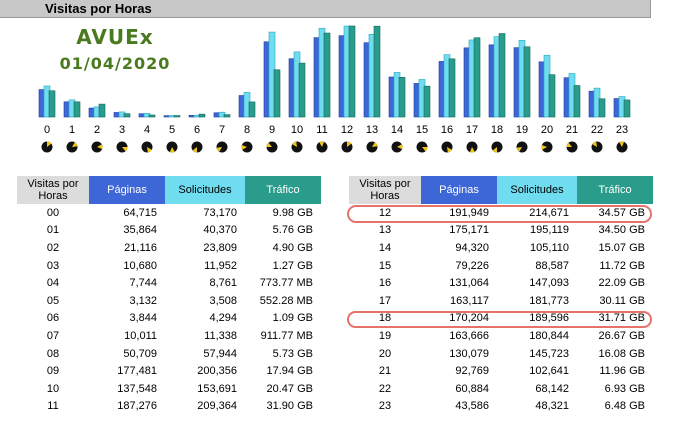 The height and width of the screenshot is (431, 674). I want to click on cell-solicitudes: 73,170, so click(220, 212).